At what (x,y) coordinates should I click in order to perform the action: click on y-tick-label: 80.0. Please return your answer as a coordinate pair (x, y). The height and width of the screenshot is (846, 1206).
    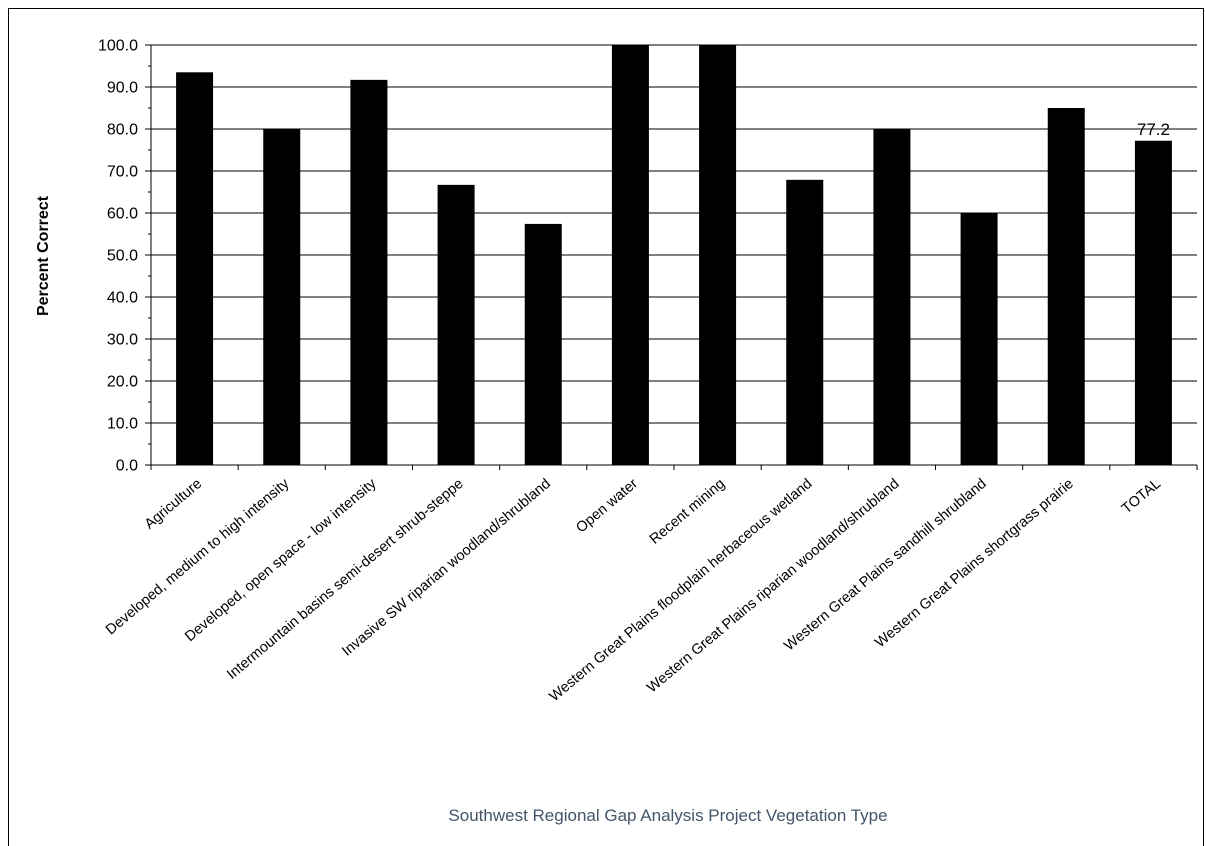
    Looking at the image, I should click on (122, 130).